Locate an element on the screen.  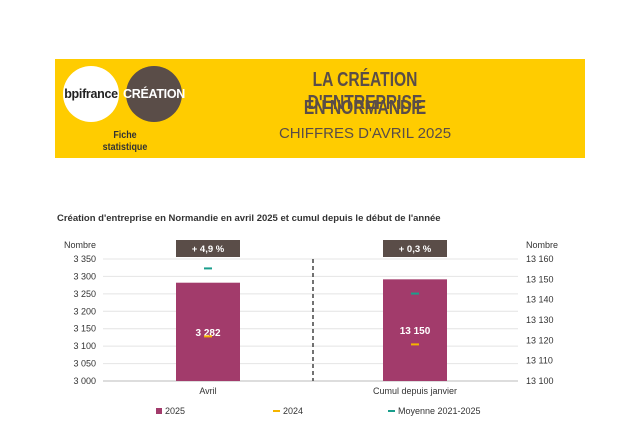
bar-value-label: 13 150 is located at coordinates (415, 331).